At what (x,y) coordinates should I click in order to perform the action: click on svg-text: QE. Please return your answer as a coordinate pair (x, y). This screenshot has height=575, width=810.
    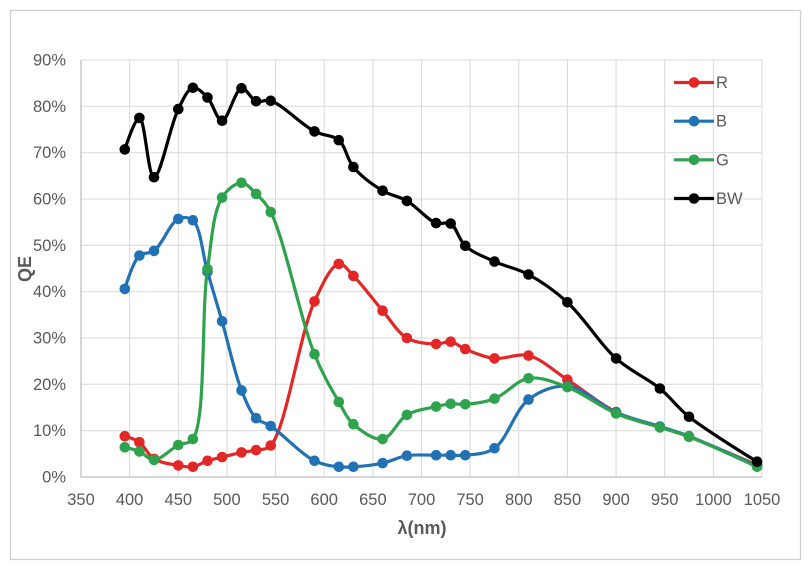
    Looking at the image, I should click on (25, 269).